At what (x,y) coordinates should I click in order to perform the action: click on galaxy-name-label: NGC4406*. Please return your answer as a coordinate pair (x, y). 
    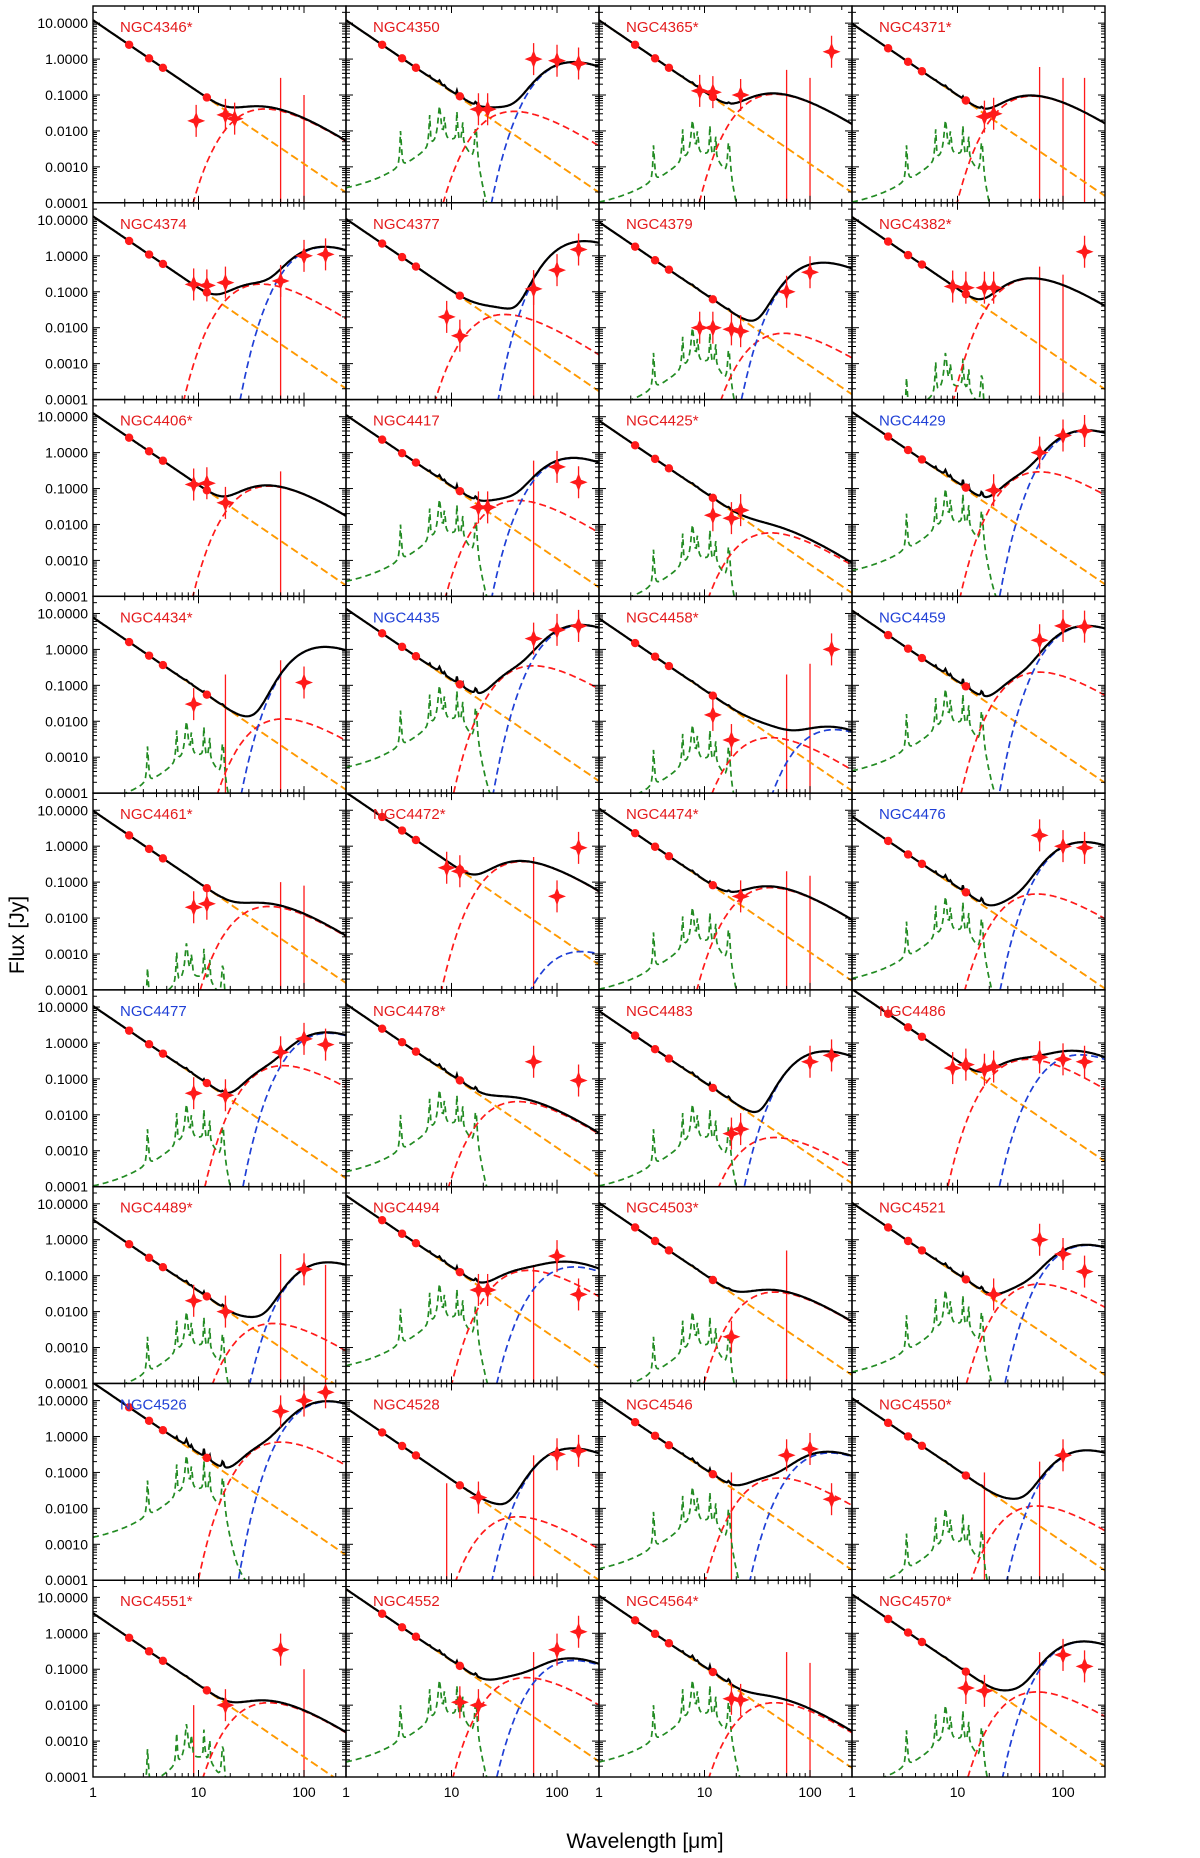
    Looking at the image, I should click on (156, 421).